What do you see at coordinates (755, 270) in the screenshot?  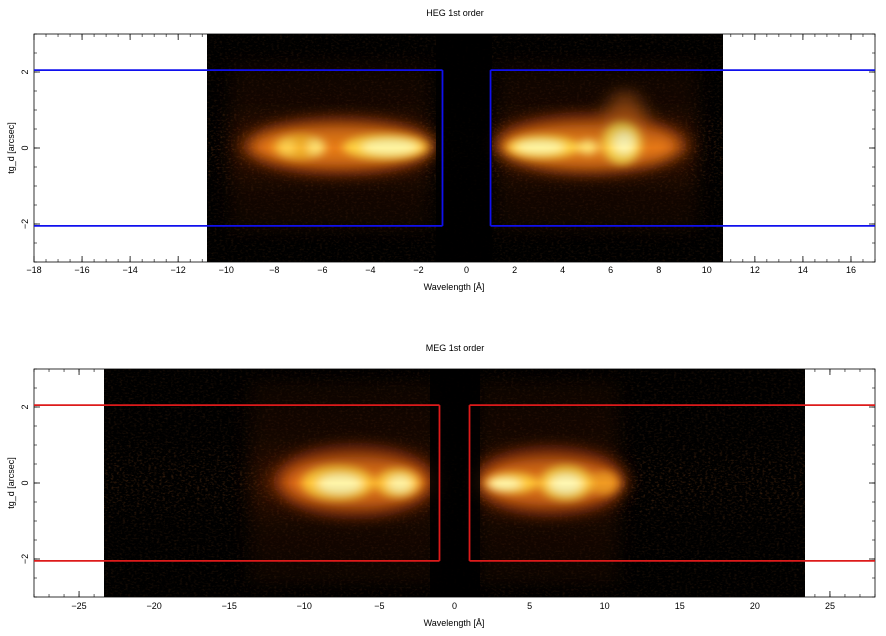 I see `heg-x-tick-label: 12` at bounding box center [755, 270].